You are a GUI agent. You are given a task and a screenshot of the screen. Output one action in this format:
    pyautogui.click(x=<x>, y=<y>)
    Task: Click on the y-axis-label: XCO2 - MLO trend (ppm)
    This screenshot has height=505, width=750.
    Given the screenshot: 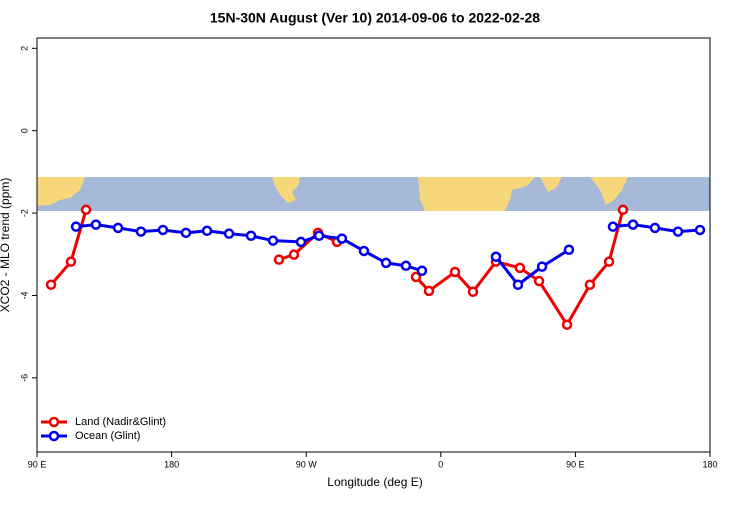 What is the action you would take?
    pyautogui.click(x=6, y=245)
    